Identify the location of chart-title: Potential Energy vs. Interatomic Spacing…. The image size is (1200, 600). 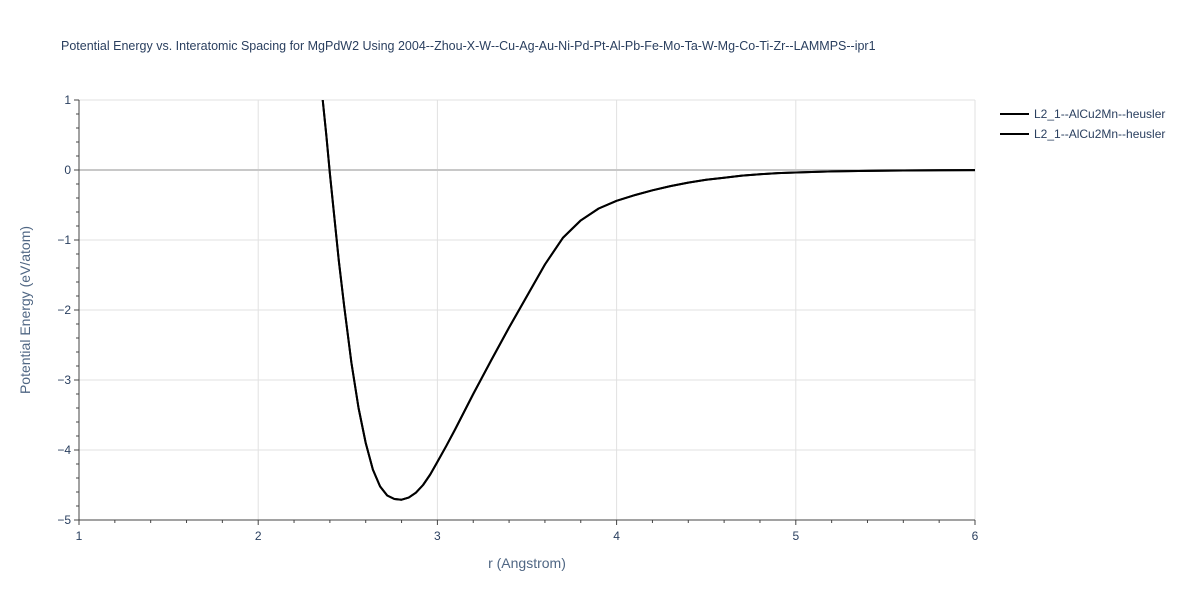
(468, 46).